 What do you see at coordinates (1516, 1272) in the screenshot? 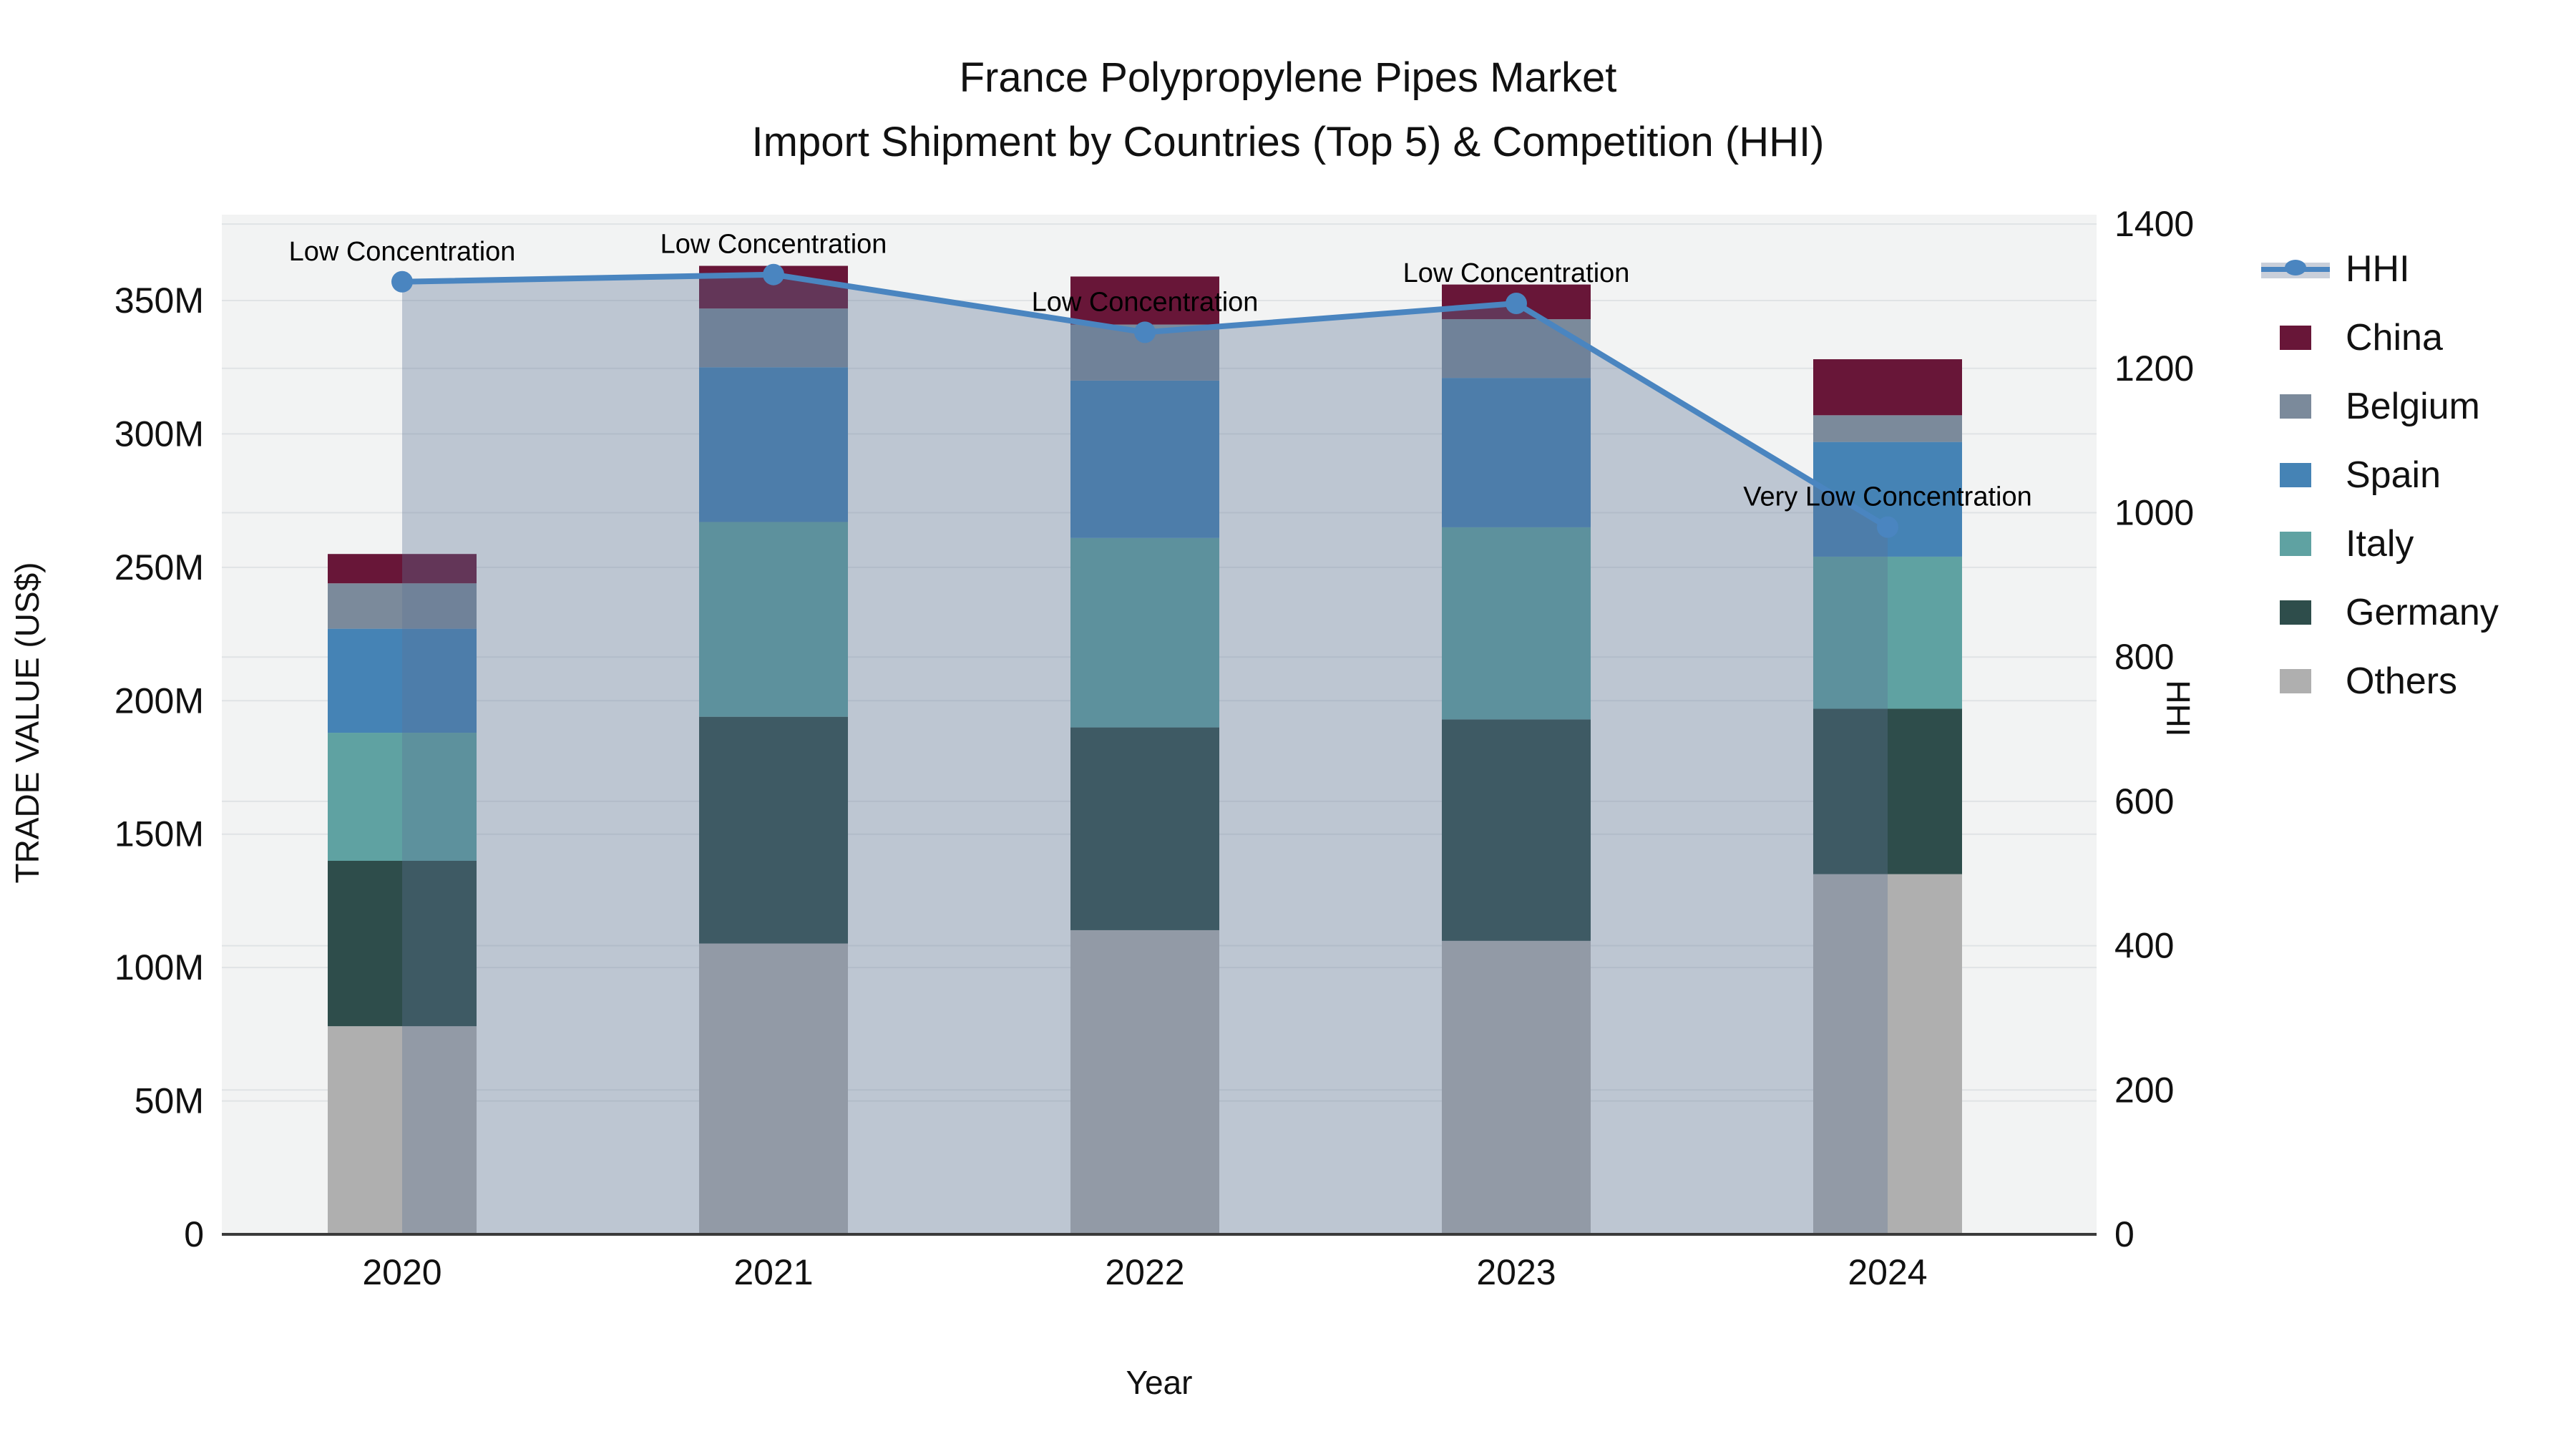
I see `x-tick-2023: 2023` at bounding box center [1516, 1272].